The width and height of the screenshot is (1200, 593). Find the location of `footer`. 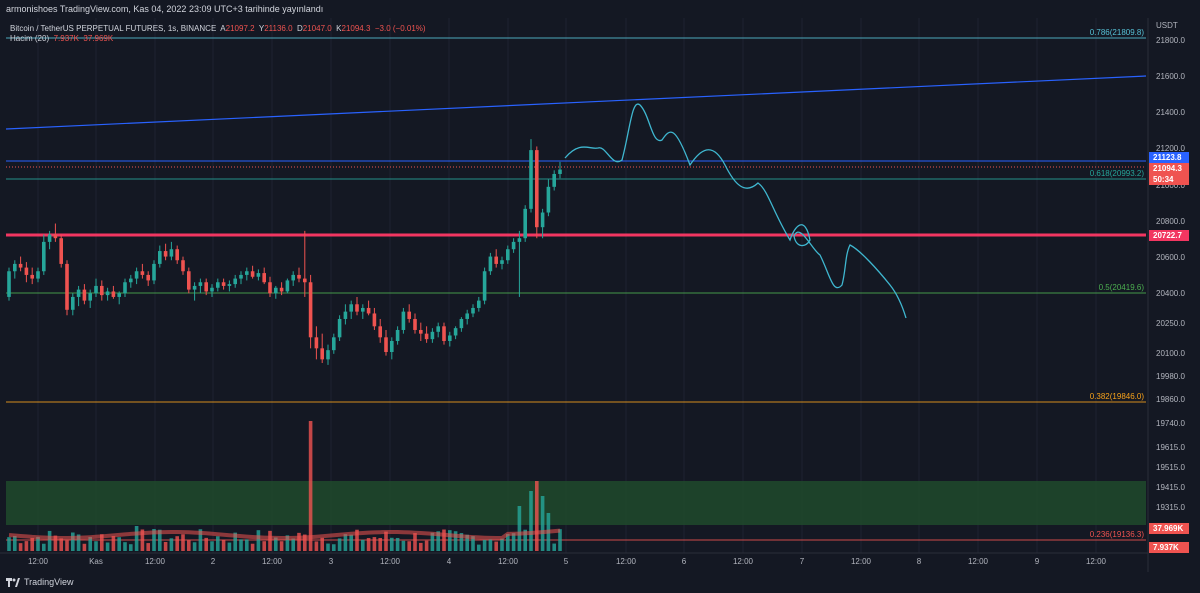

footer is located at coordinates (600, 582).